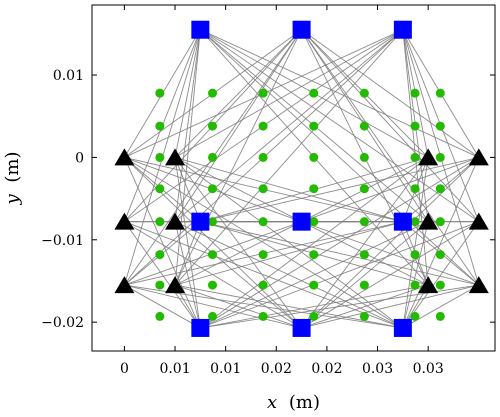 Image resolution: width=500 pixels, height=417 pixels. What do you see at coordinates (12, 200) in the screenshot?
I see `y-axis-label-var: y` at bounding box center [12, 200].